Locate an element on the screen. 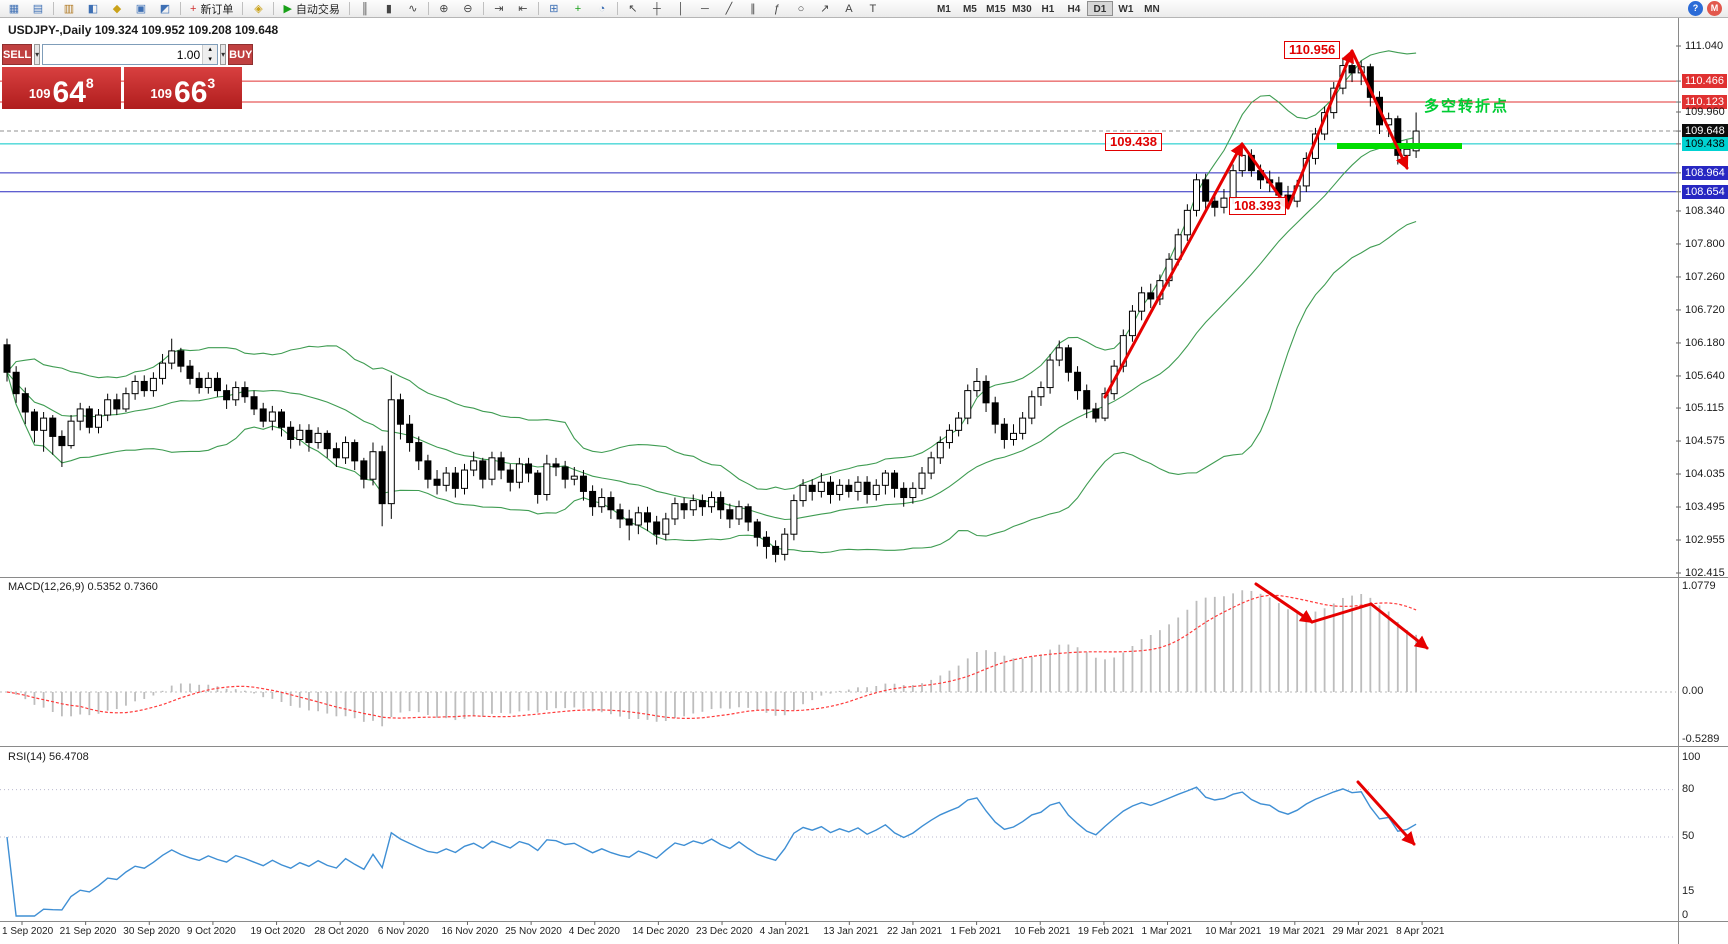 This screenshot has height=944, width=1728. price-scale-label: 104.035 is located at coordinates (1705, 474).